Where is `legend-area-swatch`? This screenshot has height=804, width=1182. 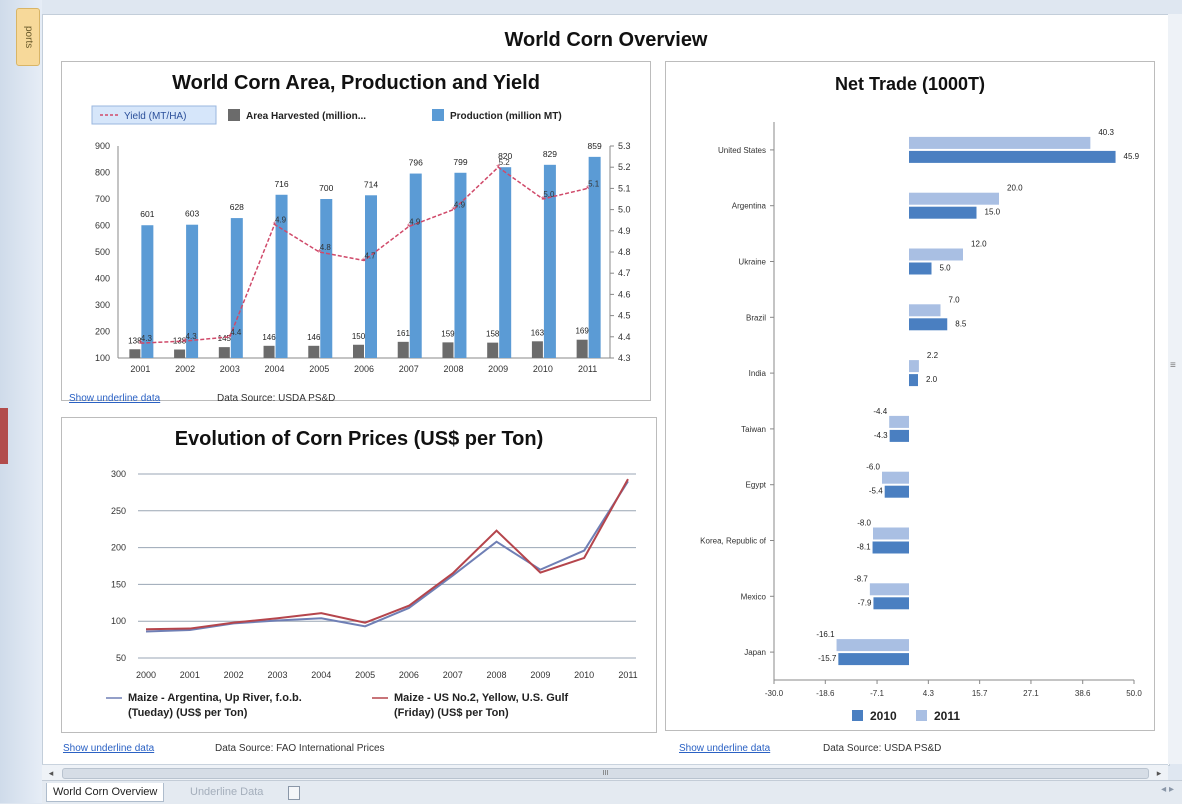 legend-area-swatch is located at coordinates (234, 115).